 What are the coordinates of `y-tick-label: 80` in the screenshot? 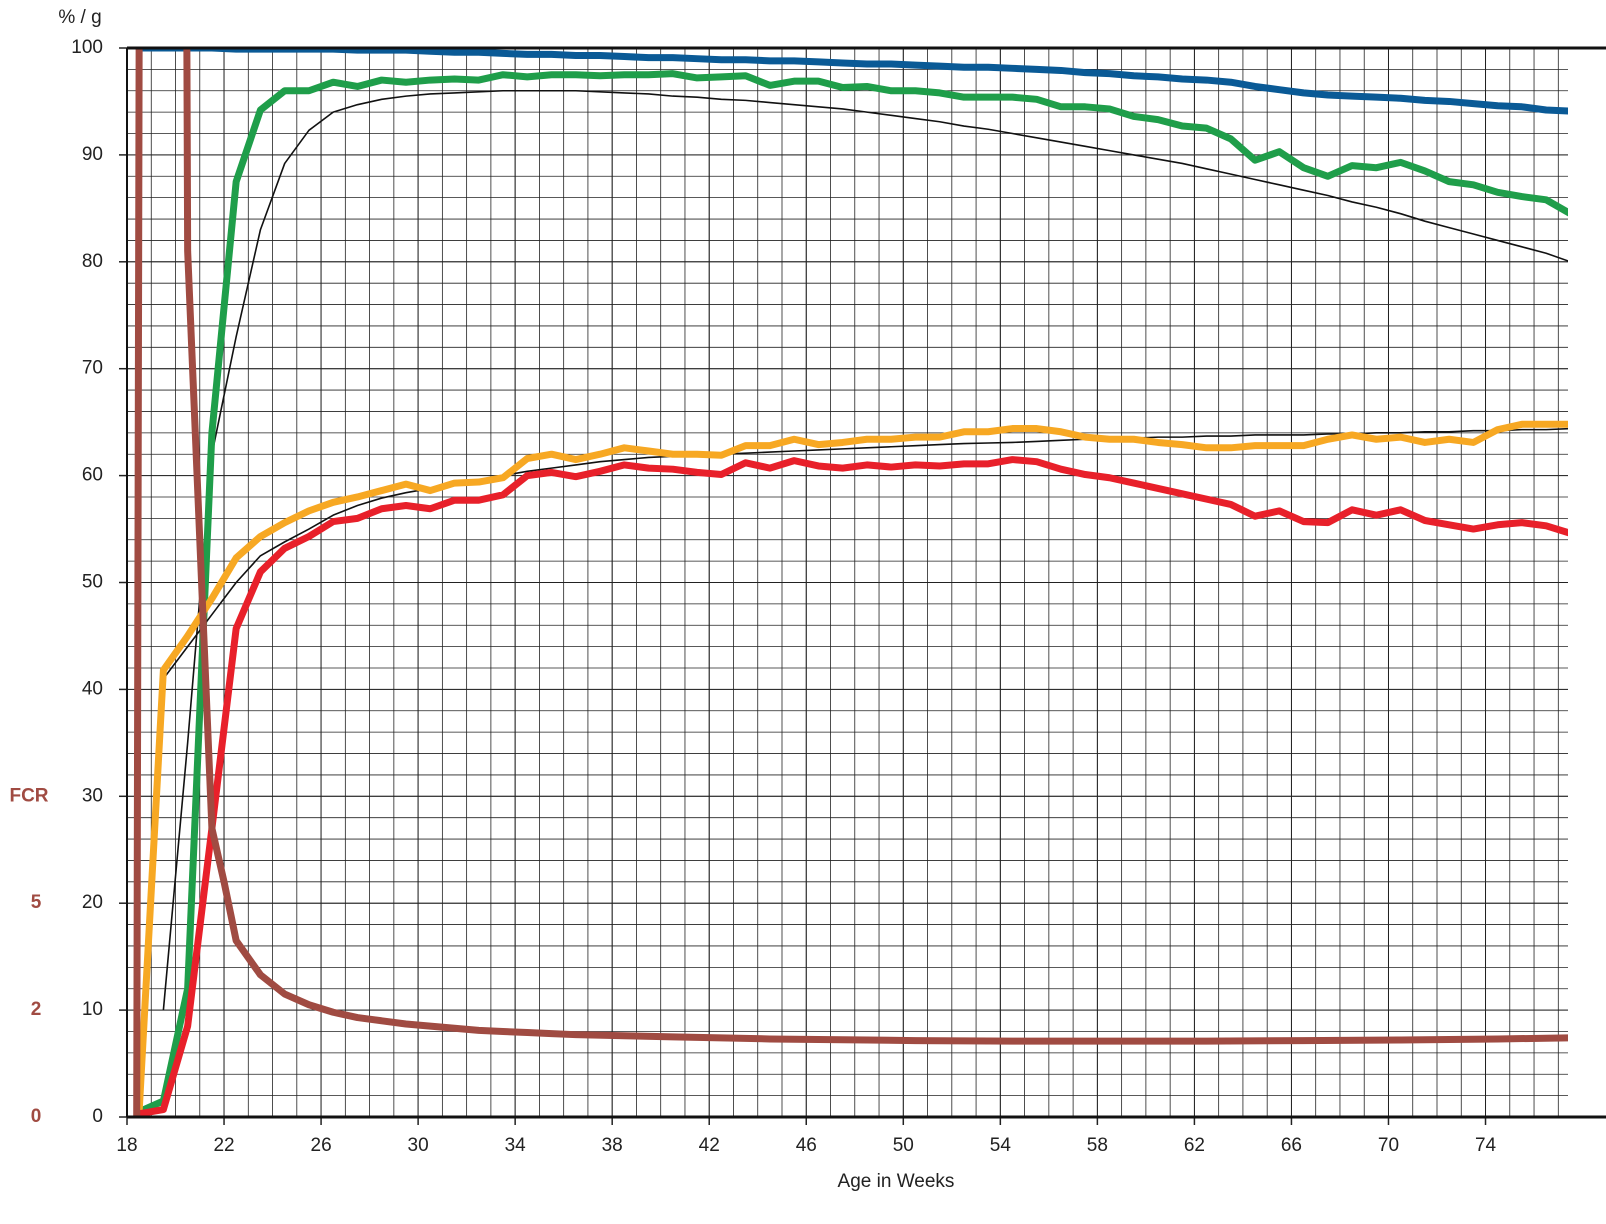 It's located at (92, 261).